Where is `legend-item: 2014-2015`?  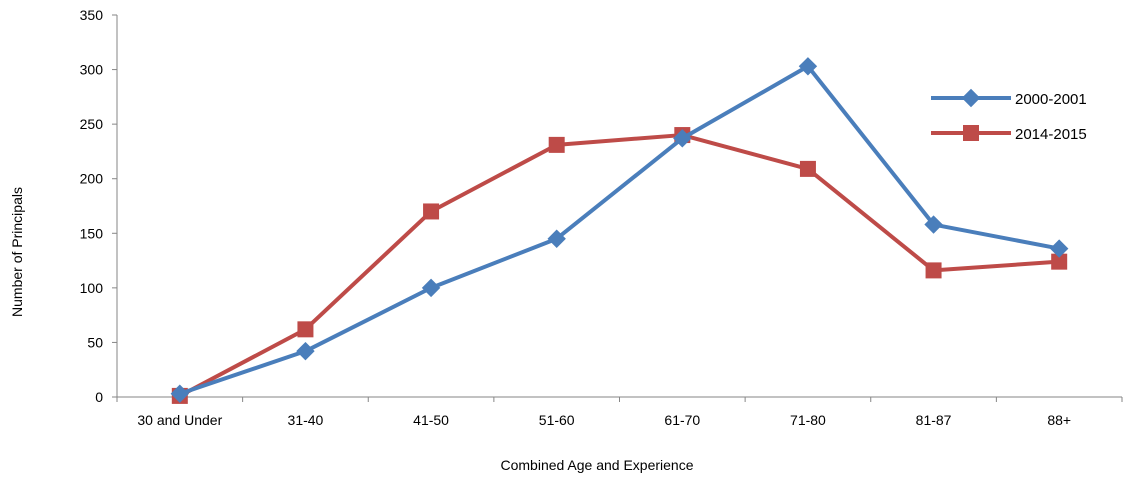
legend-item: 2014-2015 is located at coordinates (1009, 134).